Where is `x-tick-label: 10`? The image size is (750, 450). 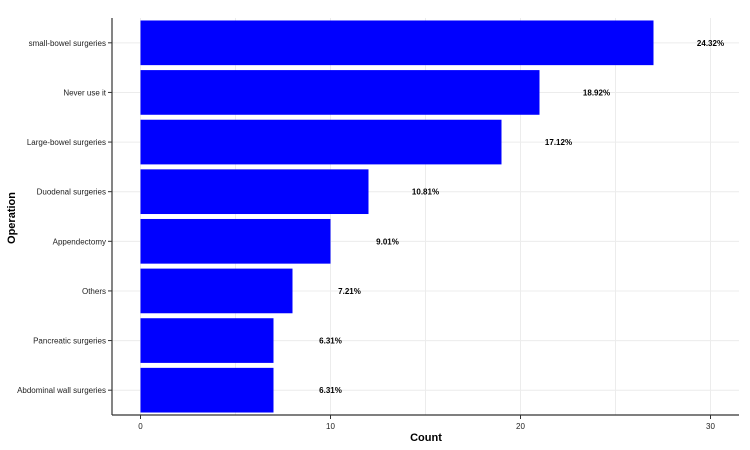 x-tick-label: 10 is located at coordinates (330, 426).